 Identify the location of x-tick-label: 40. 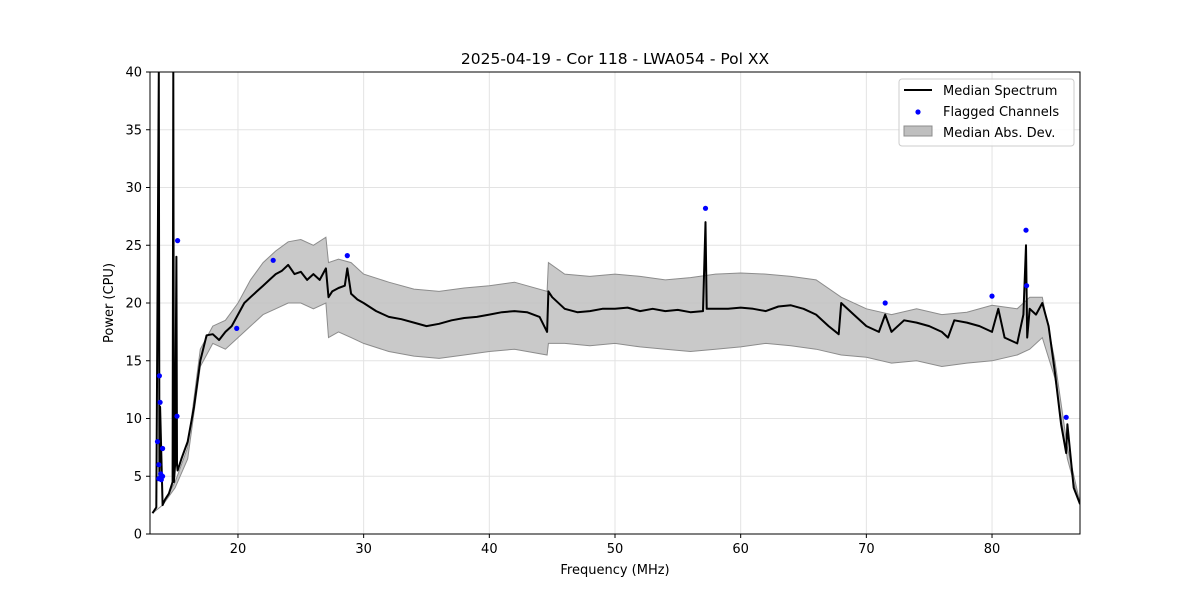
(489, 549).